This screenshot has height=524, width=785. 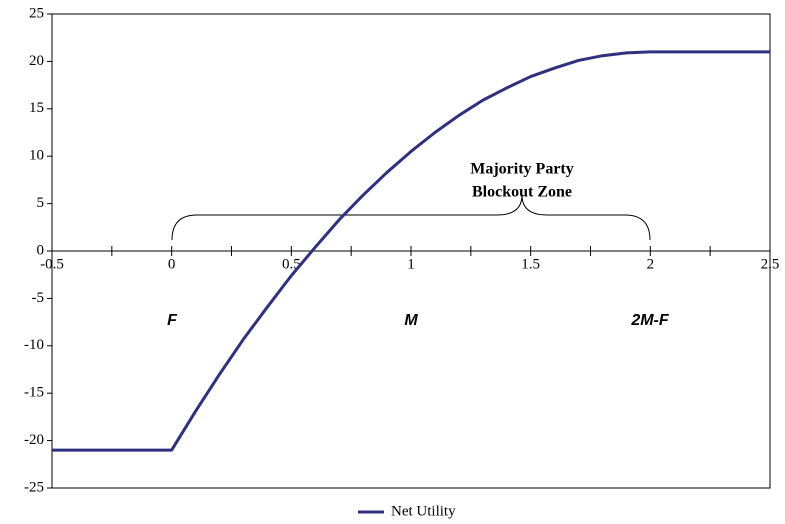 I want to click on brace, so click(x=411, y=217).